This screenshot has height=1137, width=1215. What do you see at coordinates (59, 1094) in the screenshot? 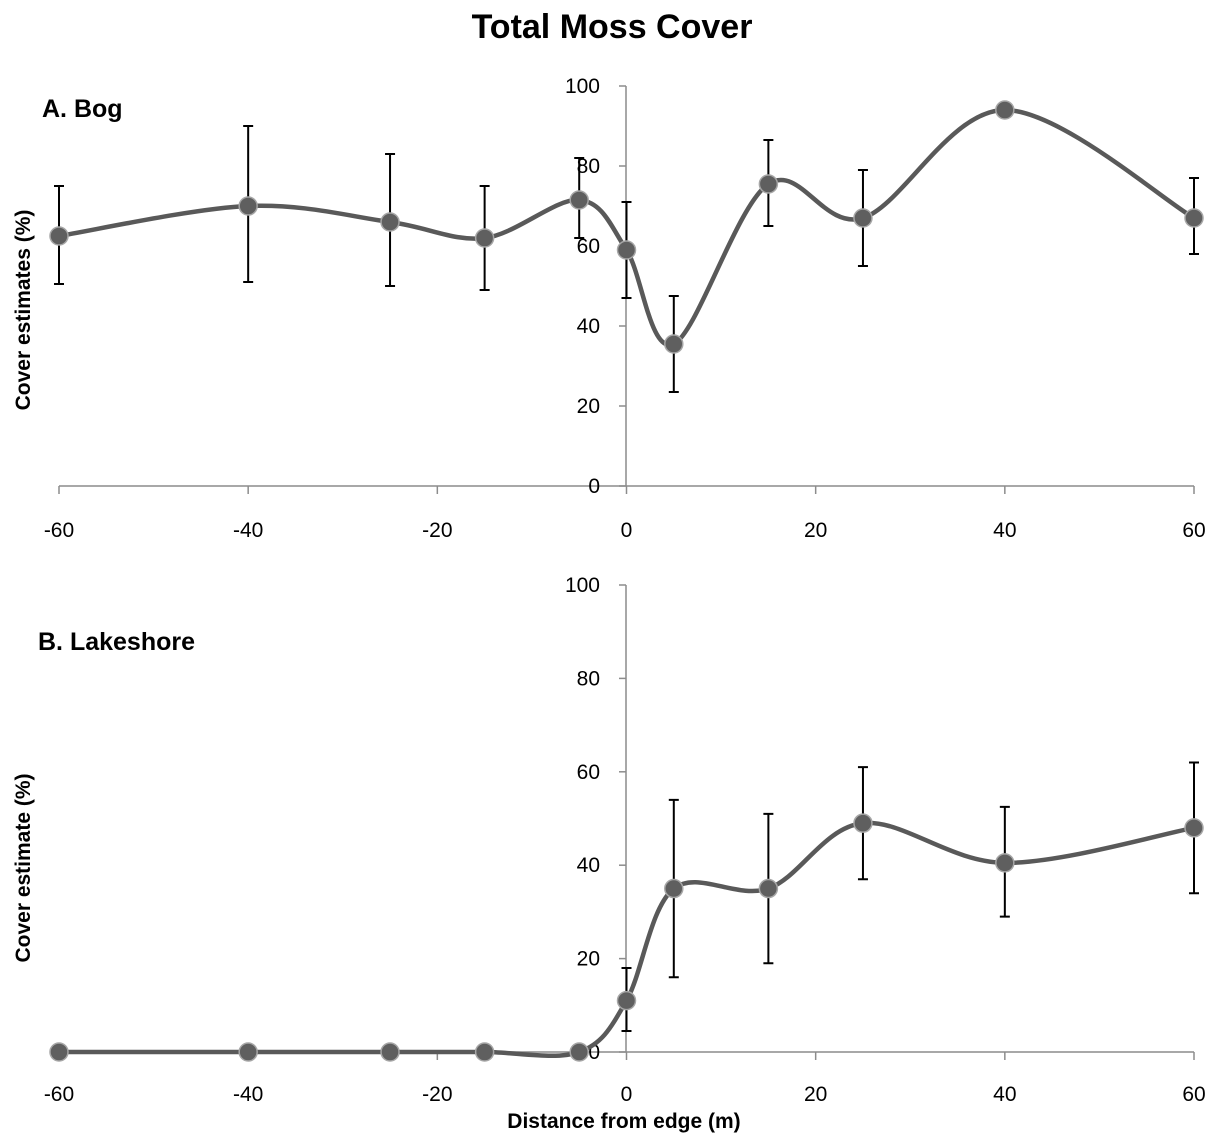
I see `panel-b-x-tick-label: -60` at bounding box center [59, 1094].